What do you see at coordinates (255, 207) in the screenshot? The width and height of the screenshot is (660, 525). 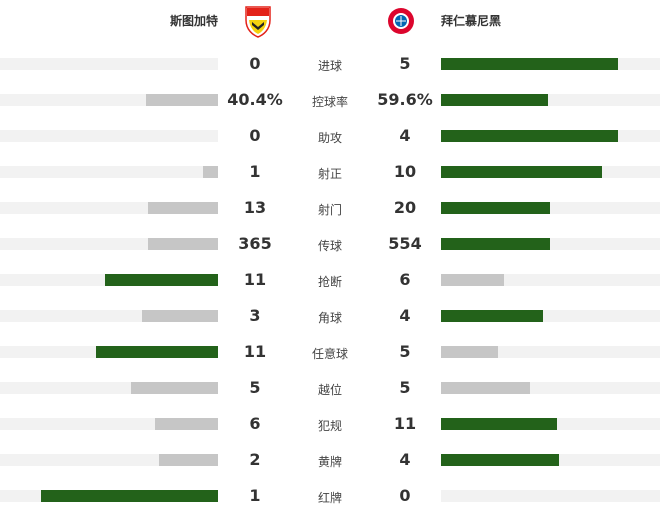 I see `home-value: 13` at bounding box center [255, 207].